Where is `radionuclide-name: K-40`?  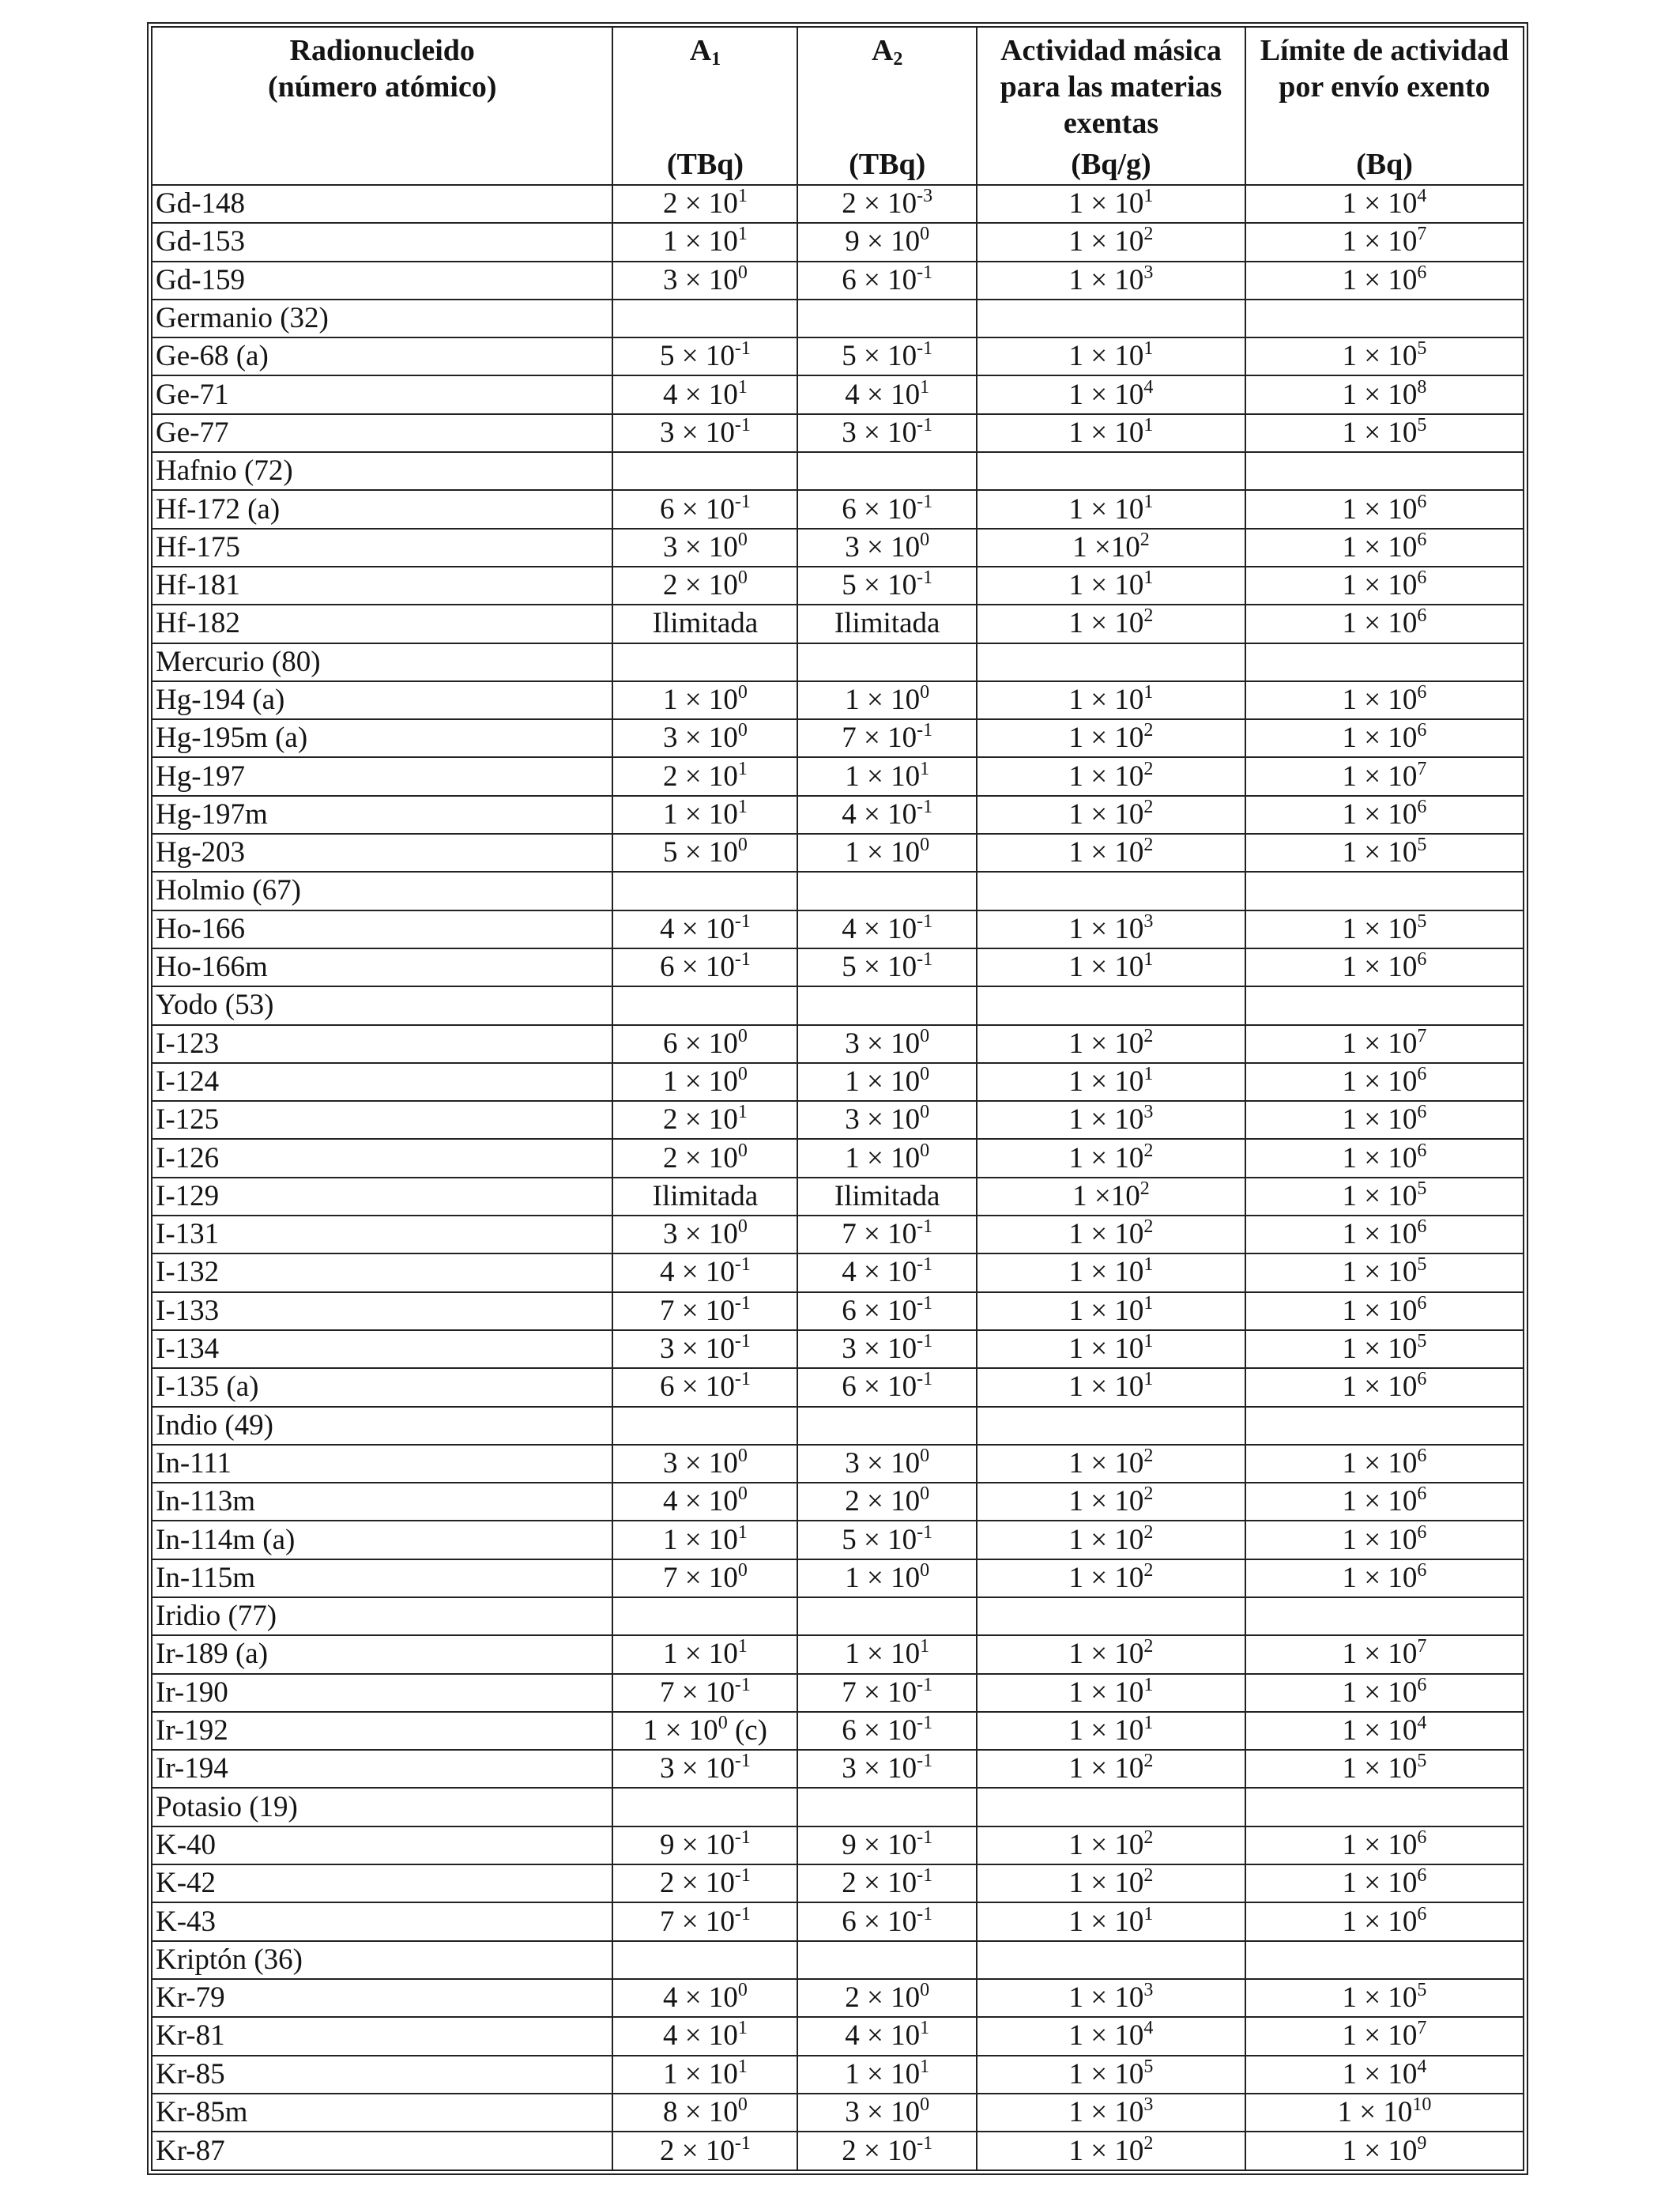 radionuclide-name: K-40 is located at coordinates (382, 1845).